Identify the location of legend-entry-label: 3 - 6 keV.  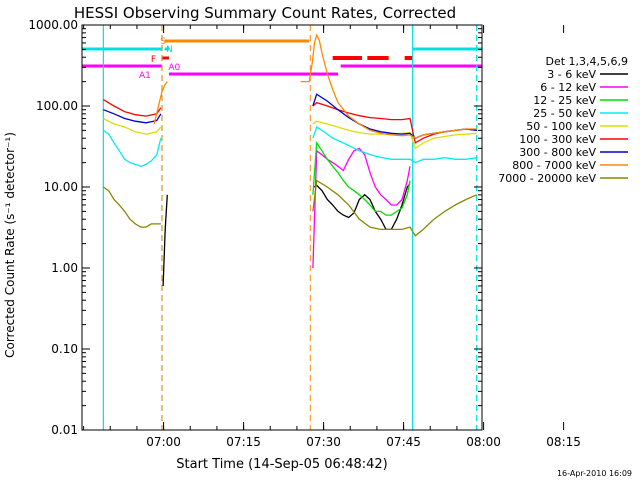
(571, 74).